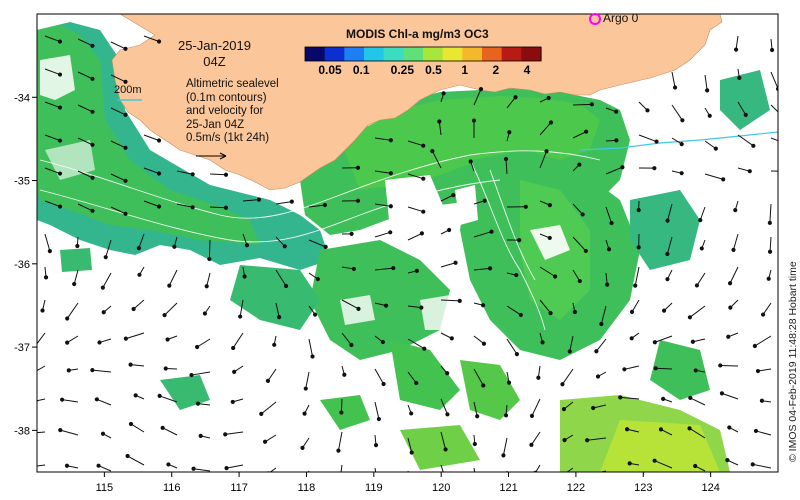 This screenshot has width=800, height=500. I want to click on credit-text: © IMOS 04-Feb-2019 11:48:28 Hobart time, so click(793, 361).